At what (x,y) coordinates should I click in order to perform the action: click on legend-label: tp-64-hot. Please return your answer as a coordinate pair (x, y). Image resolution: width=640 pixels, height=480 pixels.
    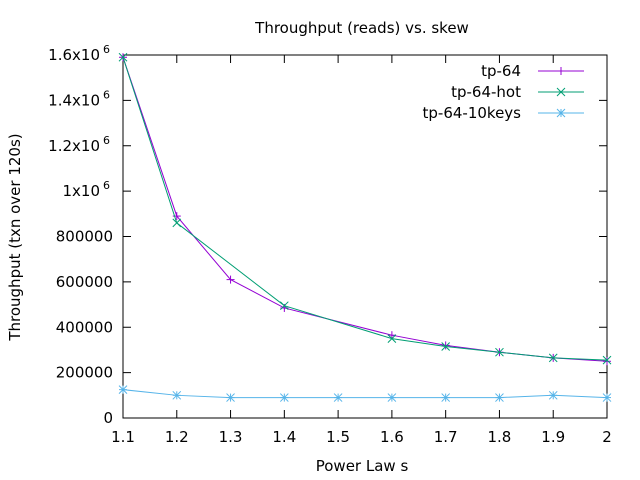
    Looking at the image, I should click on (486, 92).